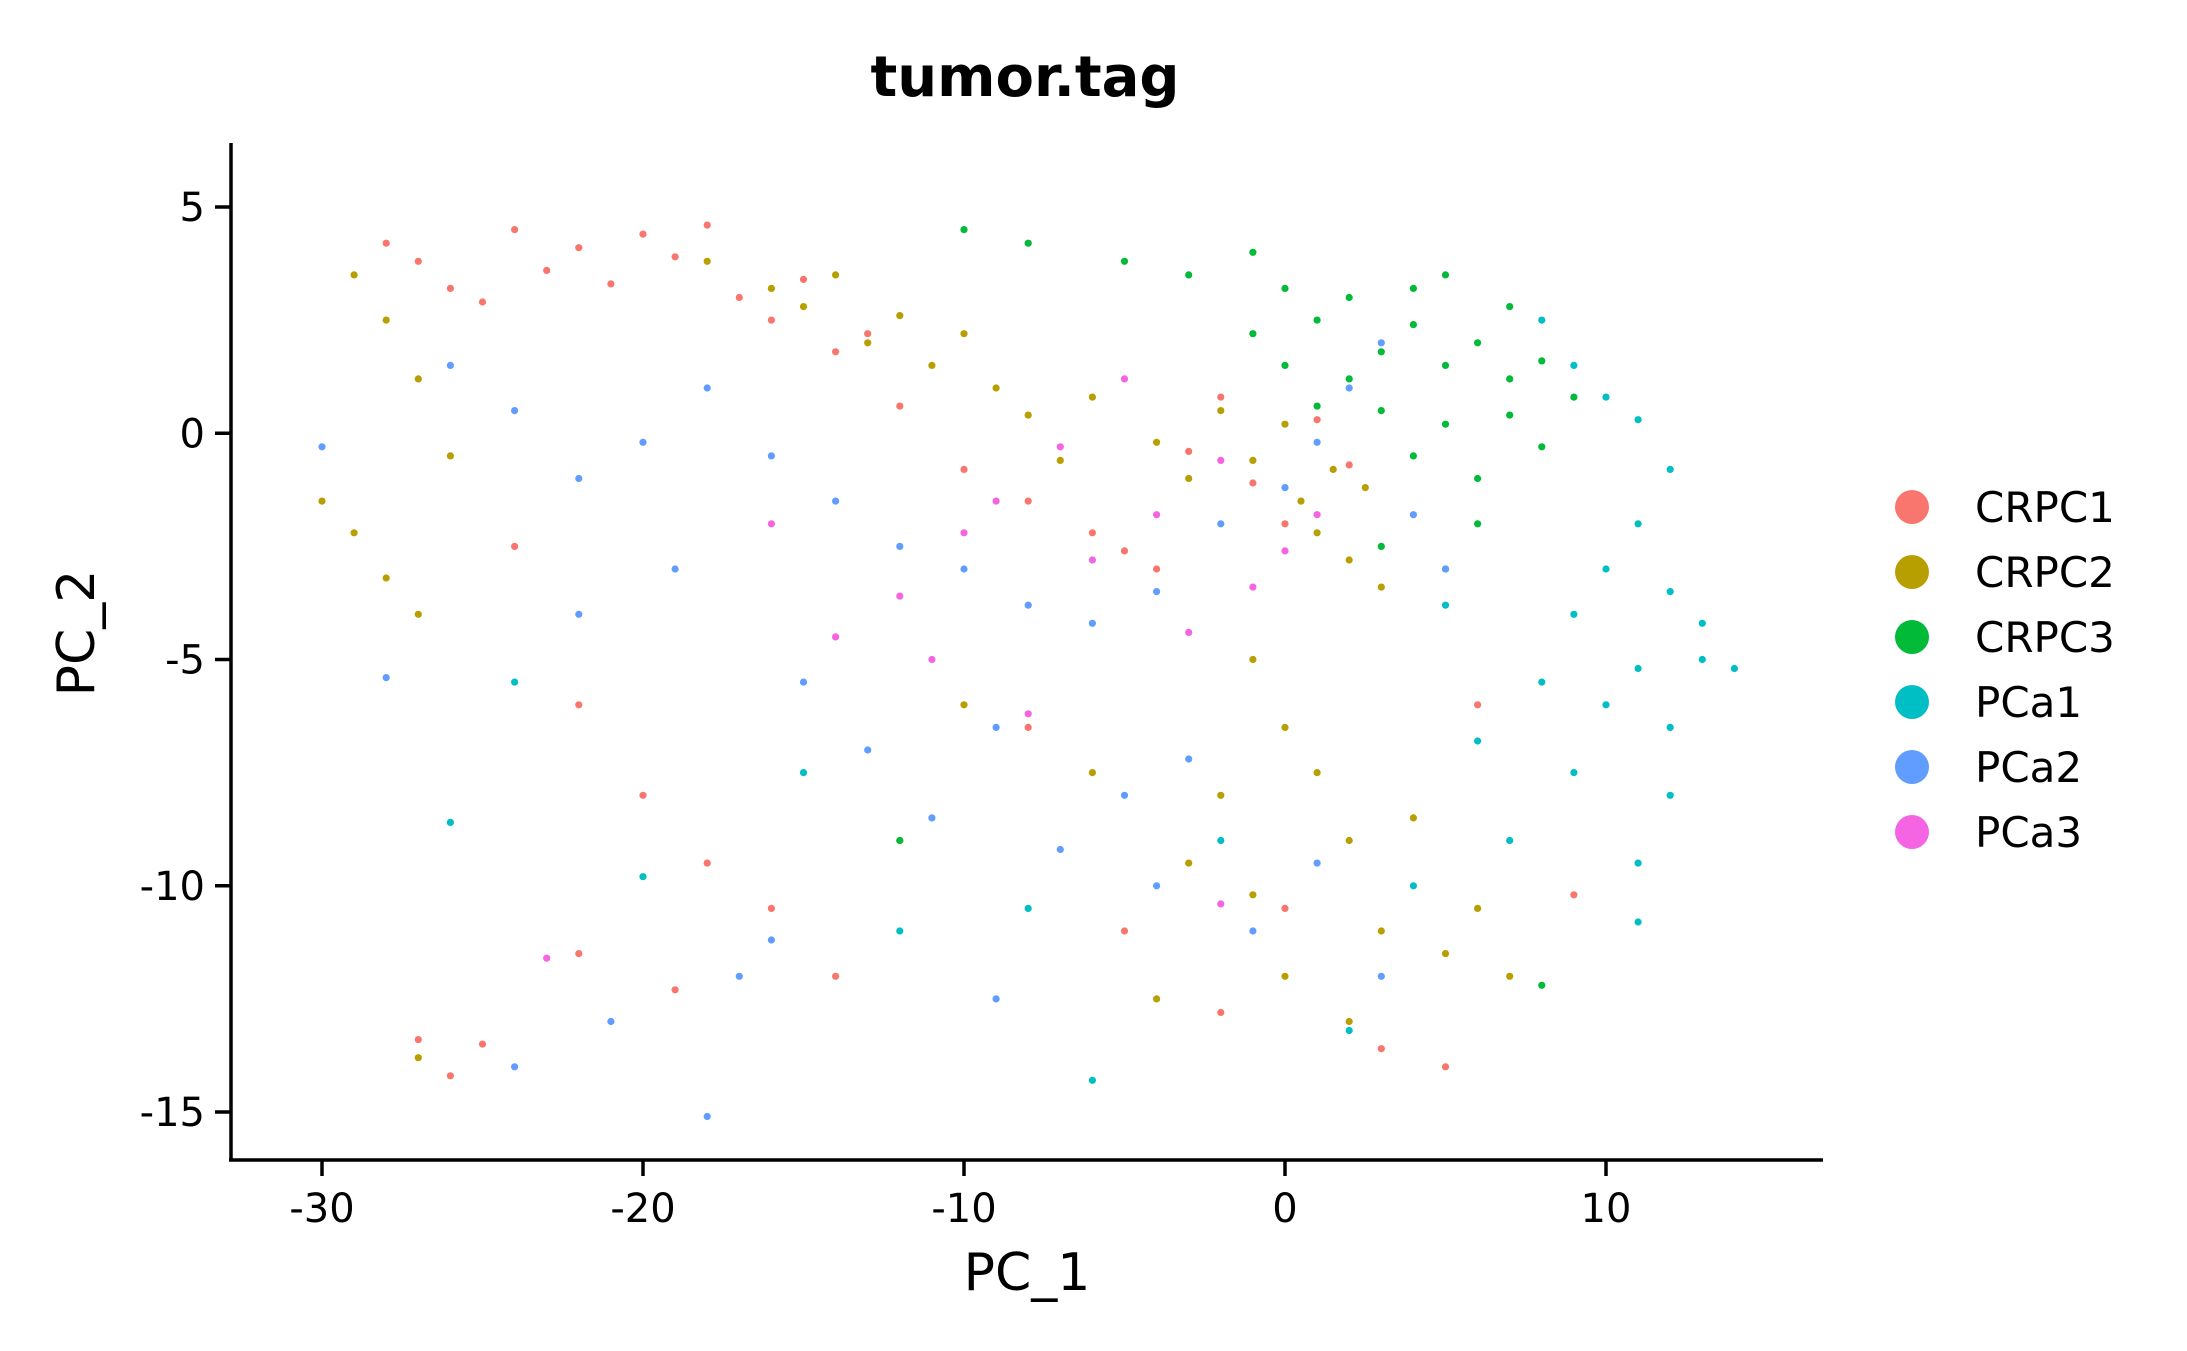 The width and height of the screenshot is (2187, 1351). What do you see at coordinates (2005, 670) in the screenshot?
I see `legend: CRPC1 CRPC2 CRPC3 PCa1 PCa2 PCa3` at bounding box center [2005, 670].